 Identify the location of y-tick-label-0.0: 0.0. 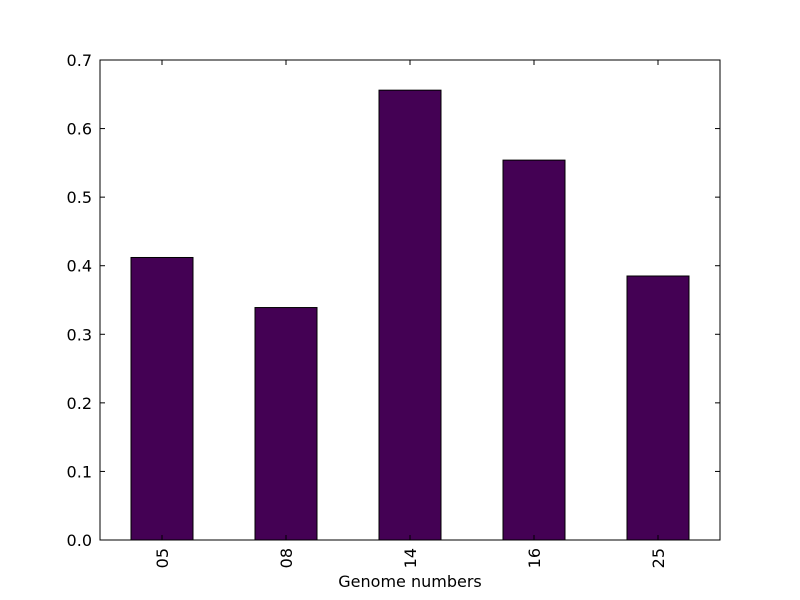
(79, 540).